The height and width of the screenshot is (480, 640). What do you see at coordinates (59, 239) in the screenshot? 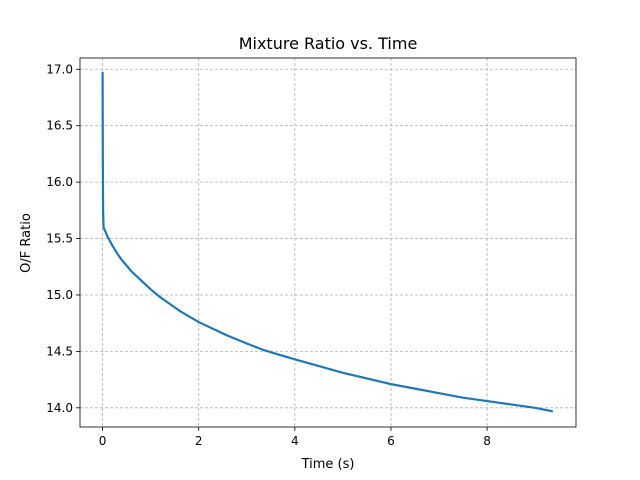
I see `y-tick-label: 15.5` at bounding box center [59, 239].